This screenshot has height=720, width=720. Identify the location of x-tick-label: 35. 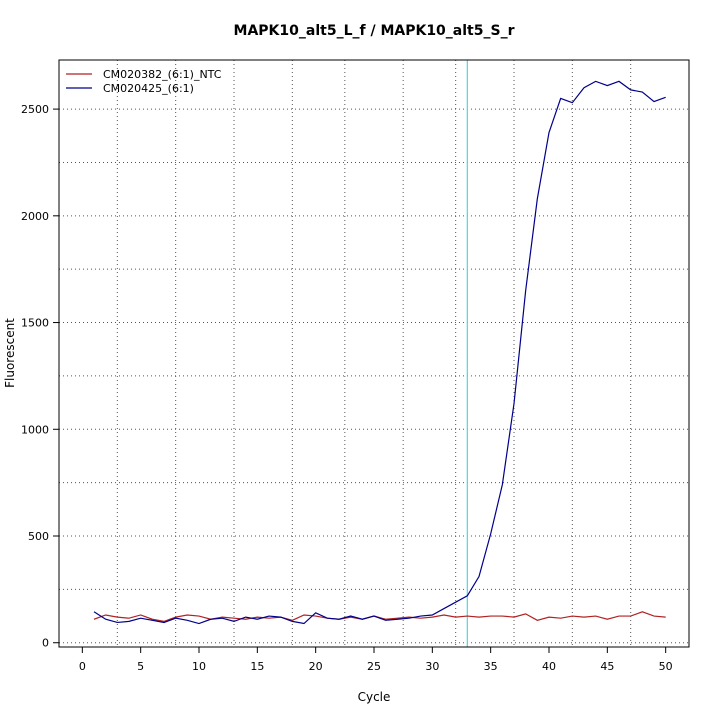
(491, 666).